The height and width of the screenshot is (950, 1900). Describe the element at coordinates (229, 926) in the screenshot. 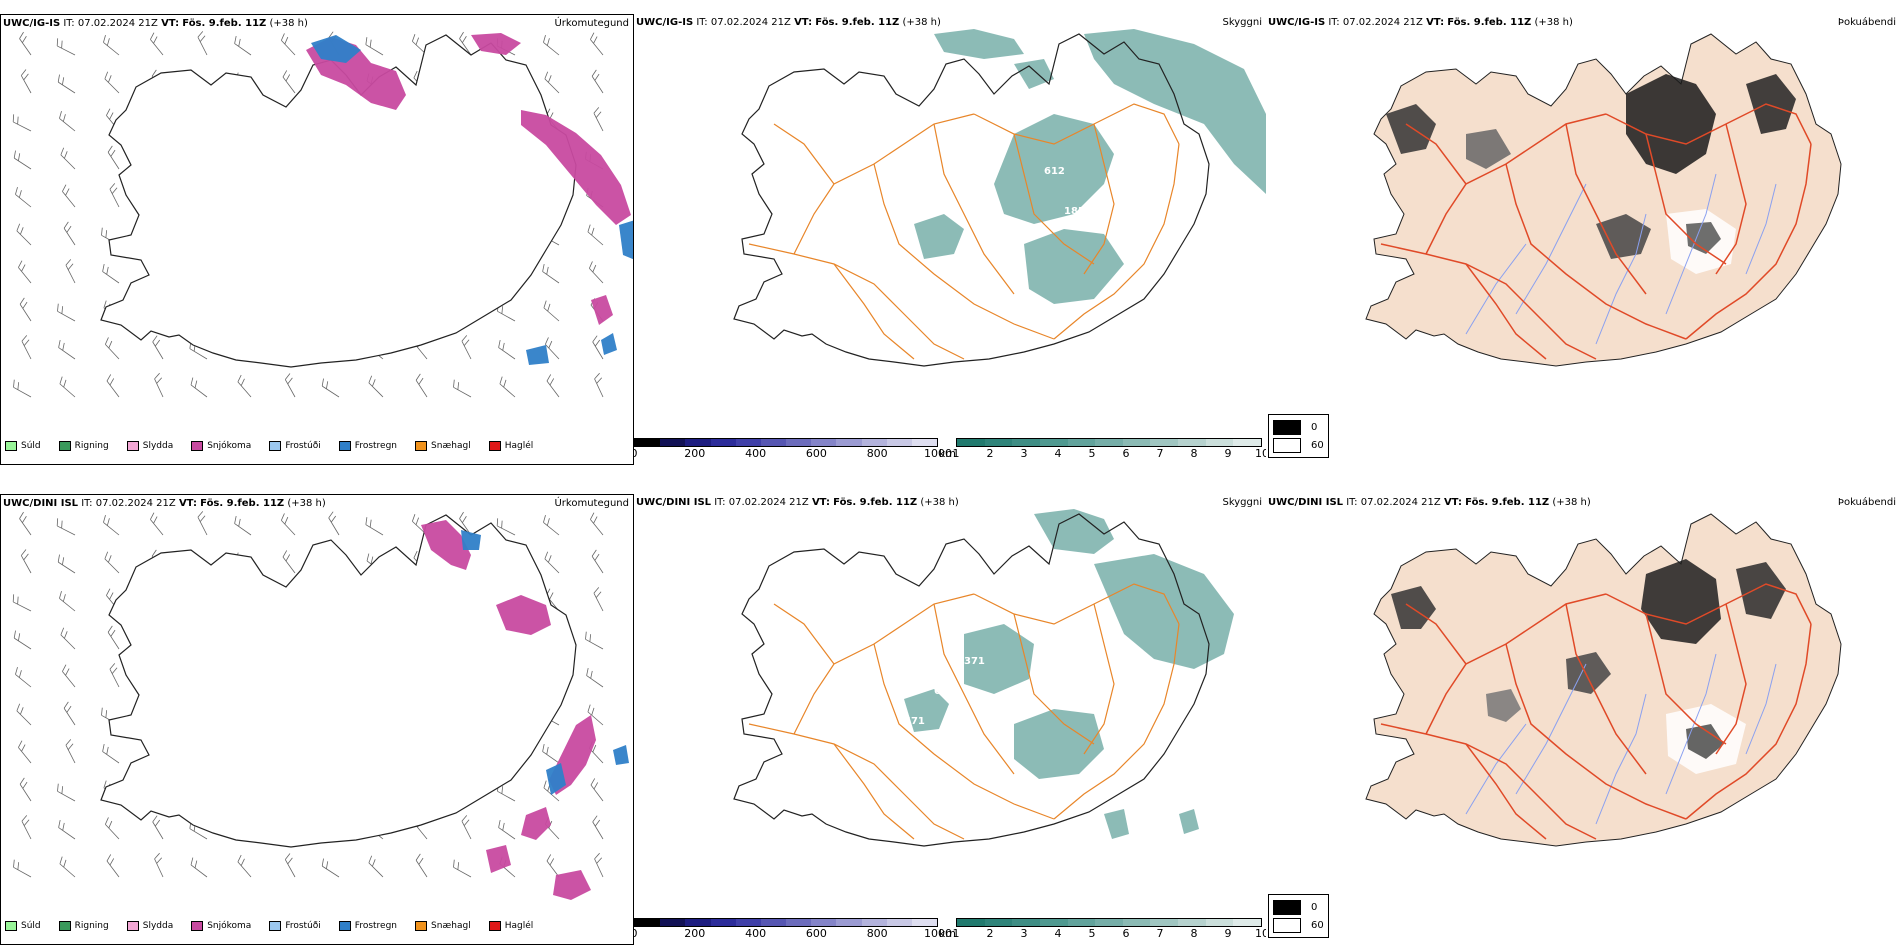

I see `legend-label: Snjókoma` at that location.